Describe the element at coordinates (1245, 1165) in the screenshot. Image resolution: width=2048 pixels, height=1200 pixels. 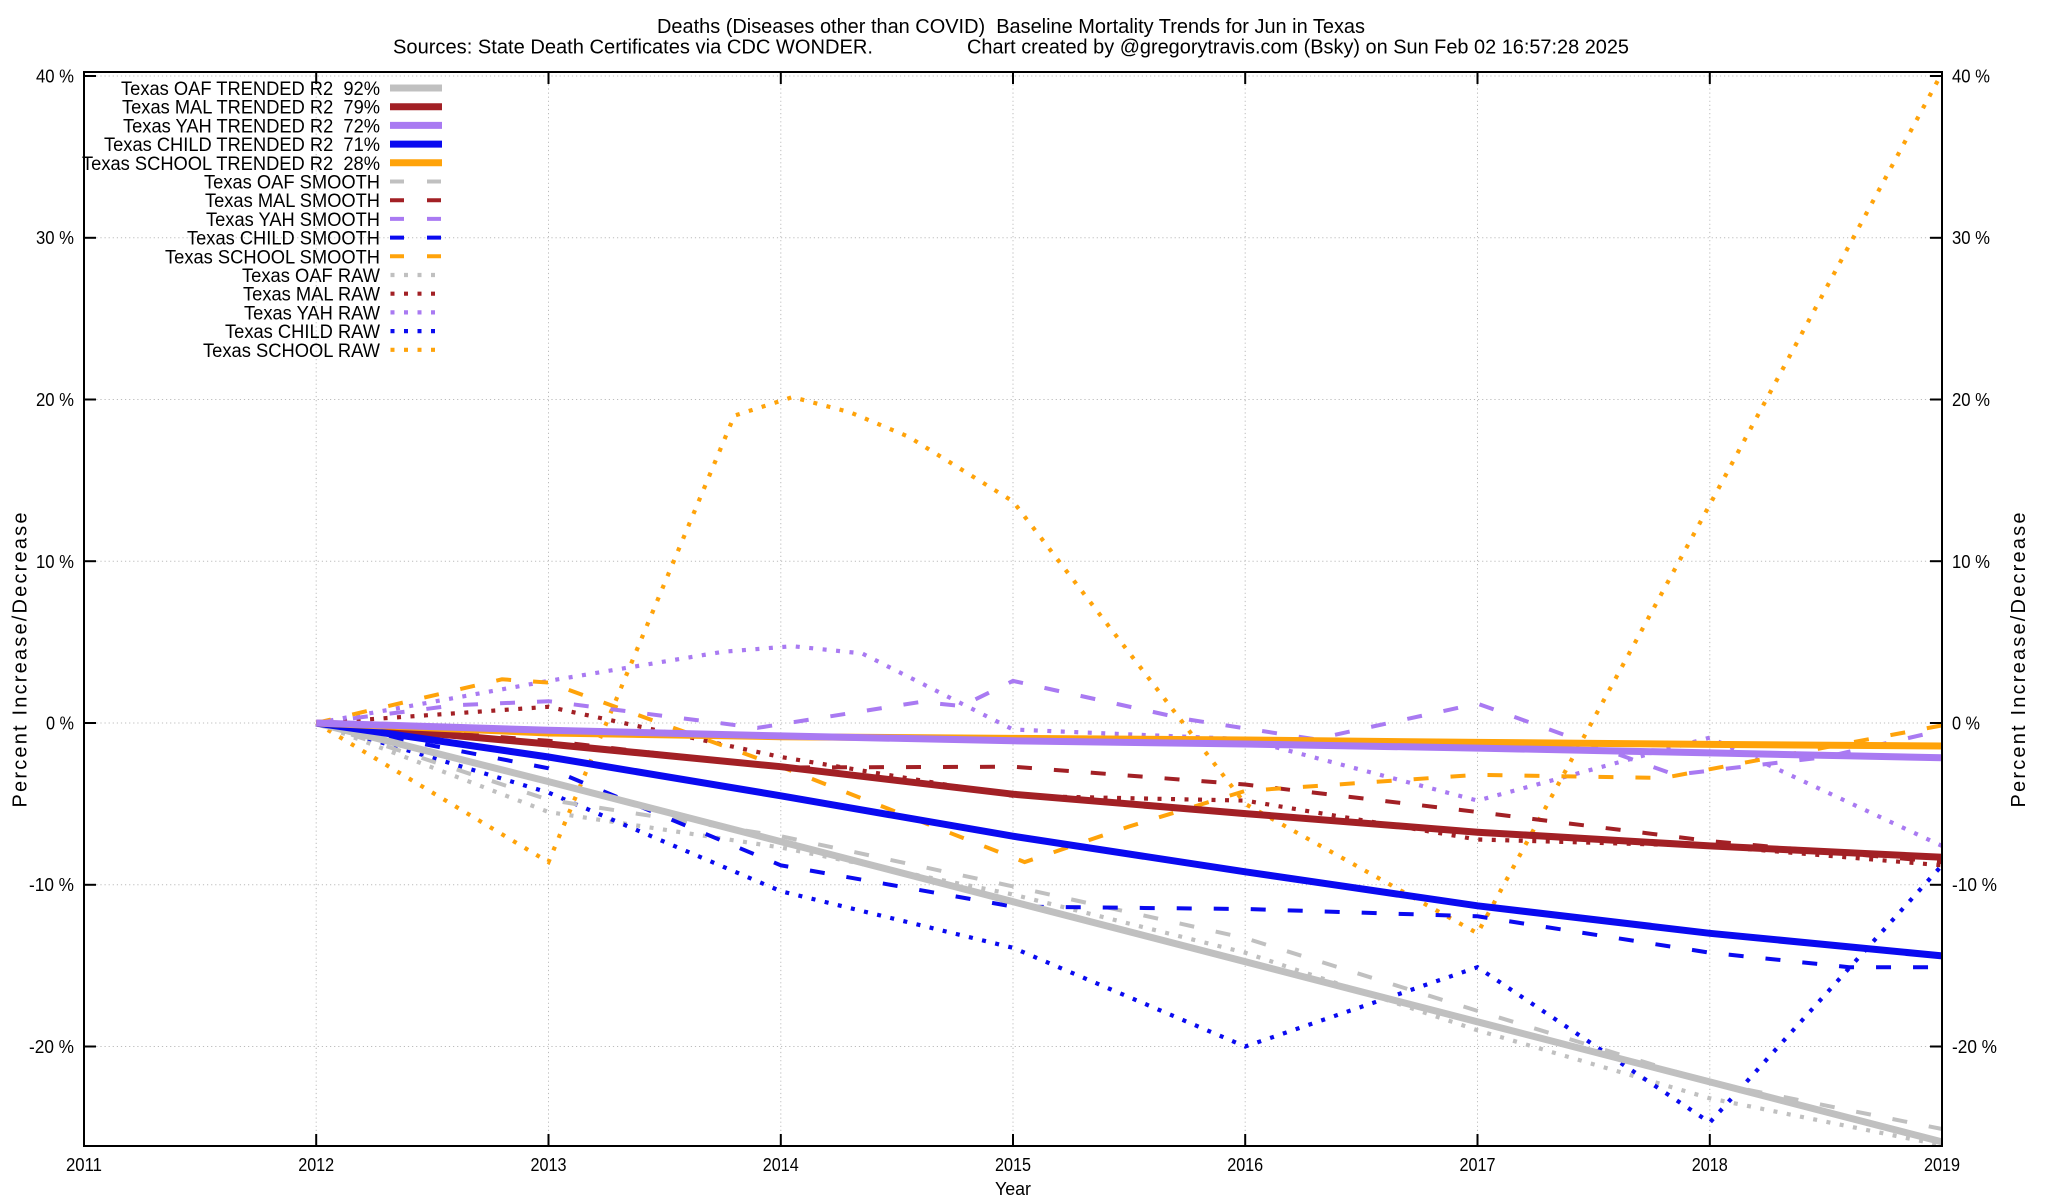
I see `svg-text: 2016` at that location.